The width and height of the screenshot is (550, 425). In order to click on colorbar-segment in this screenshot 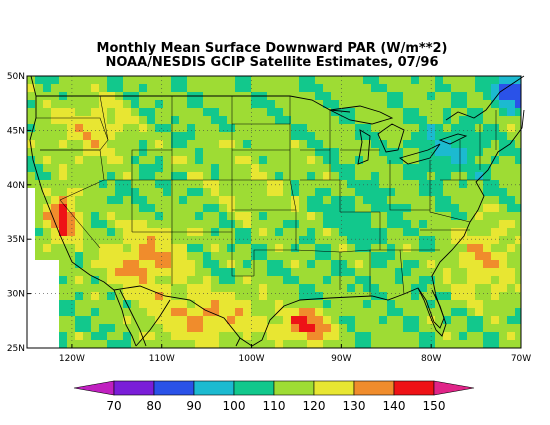, I will do `click(94, 388)`.